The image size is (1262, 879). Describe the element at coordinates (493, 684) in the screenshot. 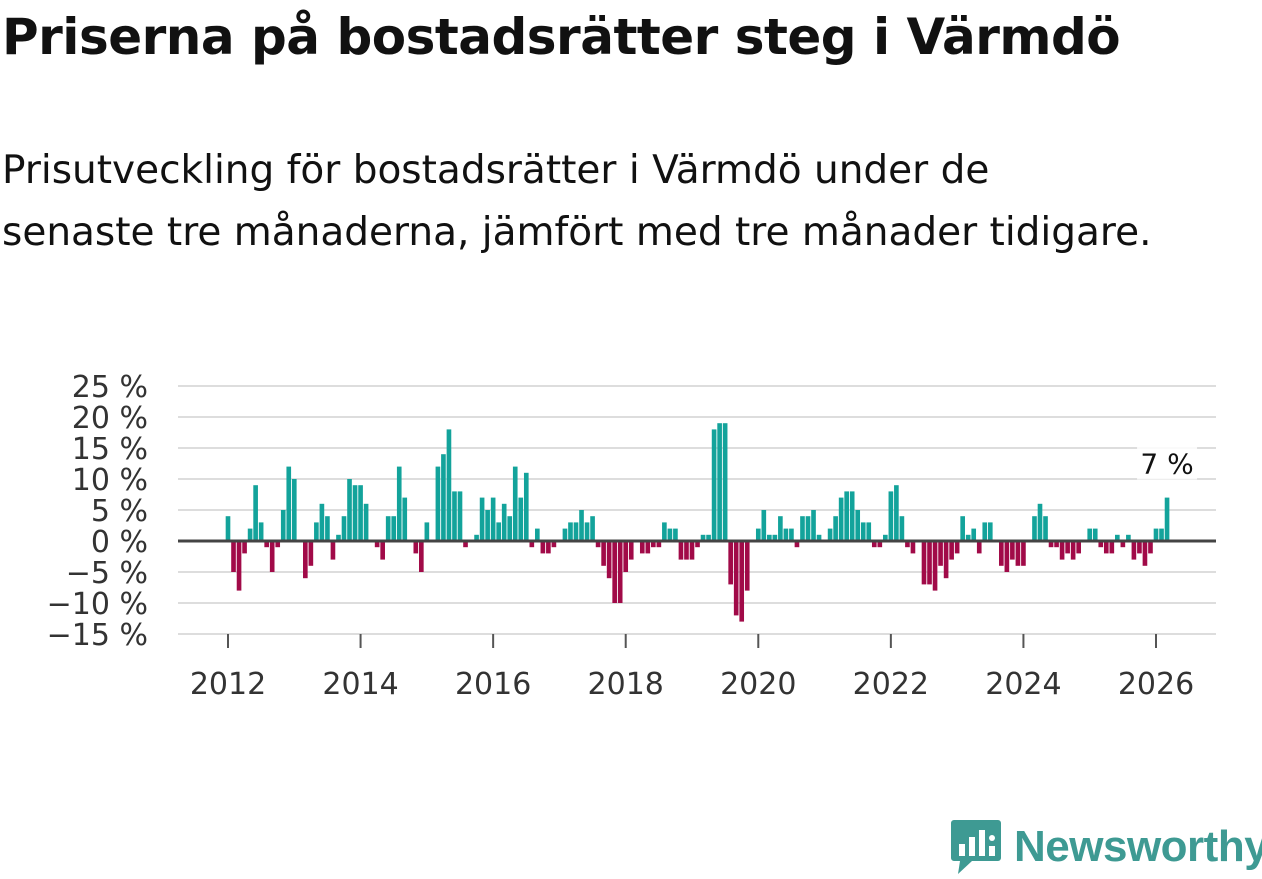

I see `x-tick-label: 2016` at that location.